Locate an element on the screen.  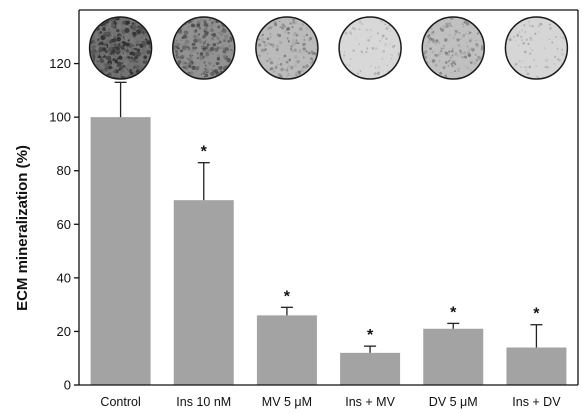
x-tick-label: MV 5 μM is located at coordinates (287, 402).